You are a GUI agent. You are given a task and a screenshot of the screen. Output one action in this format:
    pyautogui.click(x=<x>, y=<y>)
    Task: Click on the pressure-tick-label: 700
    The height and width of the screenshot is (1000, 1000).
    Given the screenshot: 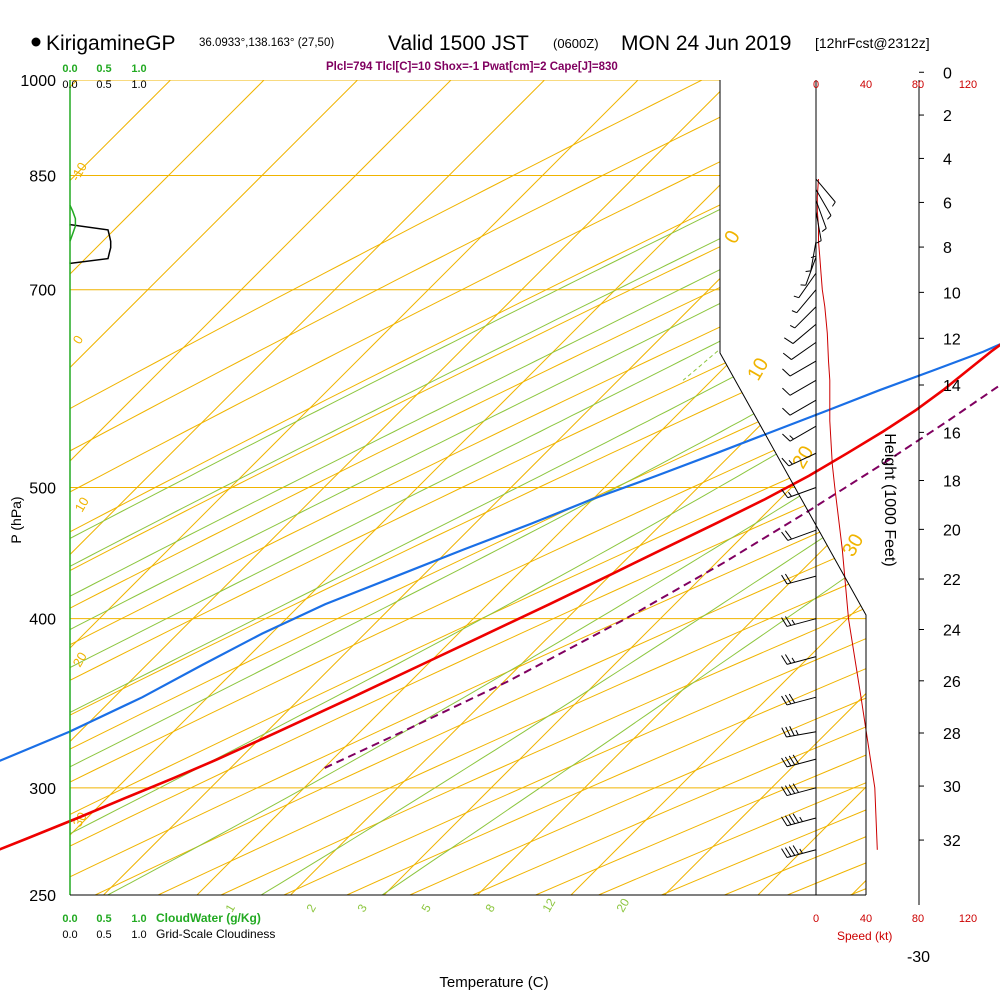 What is the action you would take?
    pyautogui.click(x=42, y=291)
    